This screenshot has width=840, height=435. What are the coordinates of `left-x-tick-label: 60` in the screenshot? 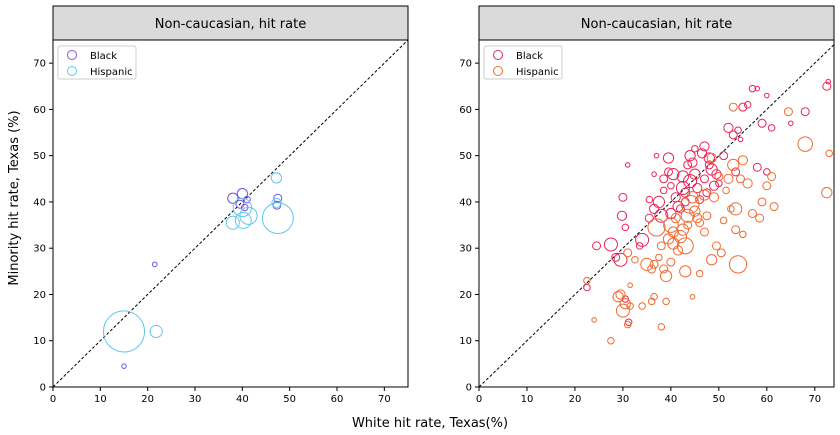 It's located at (337, 399).